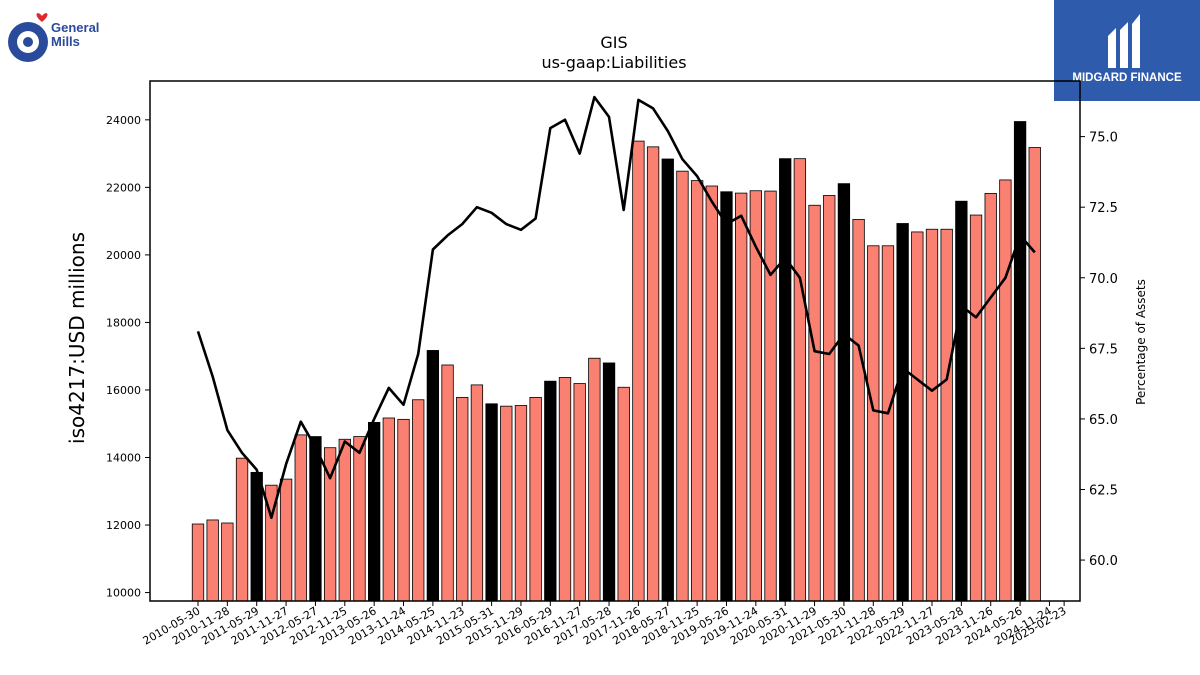 The height and width of the screenshot is (675, 1200). Describe the element at coordinates (123, 390) in the screenshot. I see `y-tick-label: 16000` at that location.